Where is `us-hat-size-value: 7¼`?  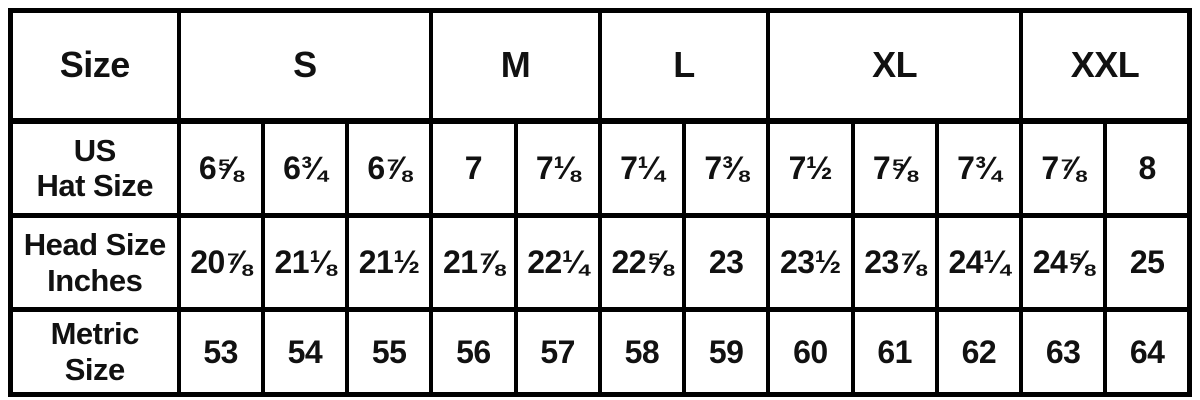
us-hat-size-value: 7¼ is located at coordinates (642, 168).